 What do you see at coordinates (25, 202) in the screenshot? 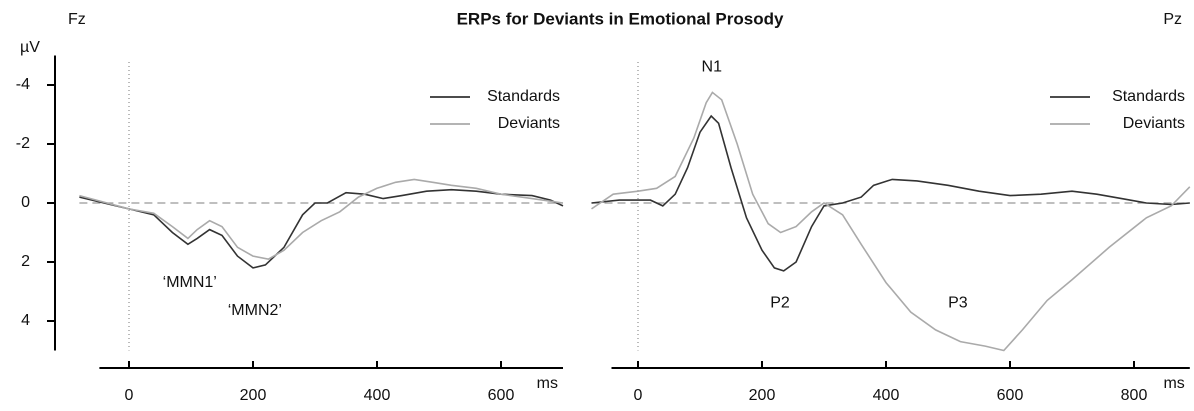
I see `y-tick-label: 0` at bounding box center [25, 202].